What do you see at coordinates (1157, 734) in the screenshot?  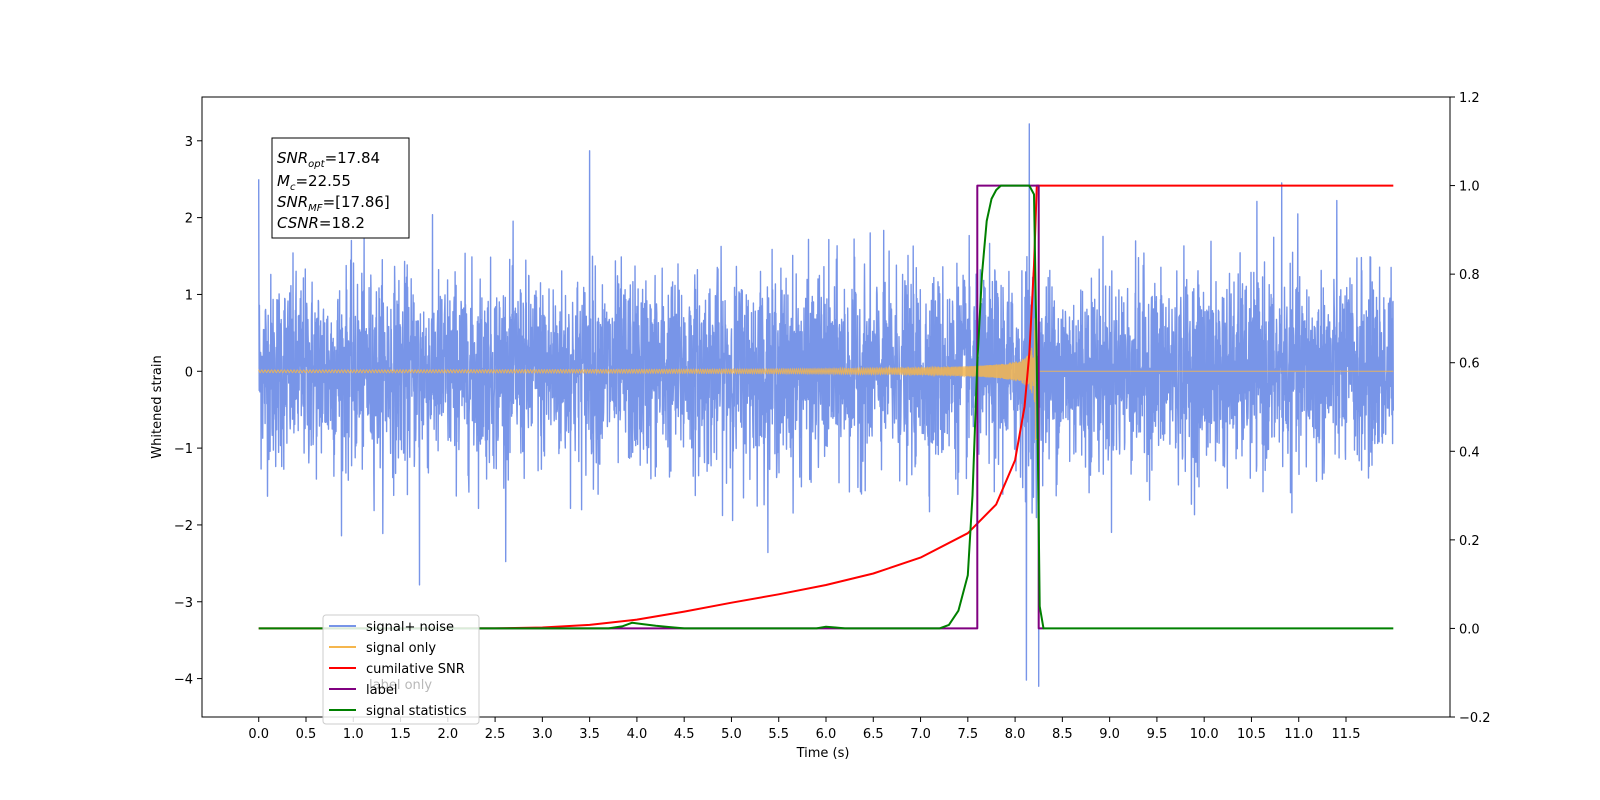 I see `x-tick-label: 9.5` at bounding box center [1157, 734].